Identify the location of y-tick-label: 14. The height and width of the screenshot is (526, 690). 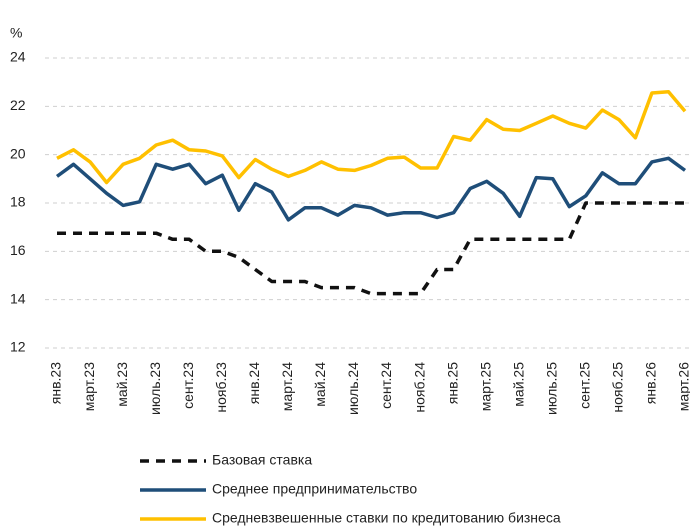
(18, 298).